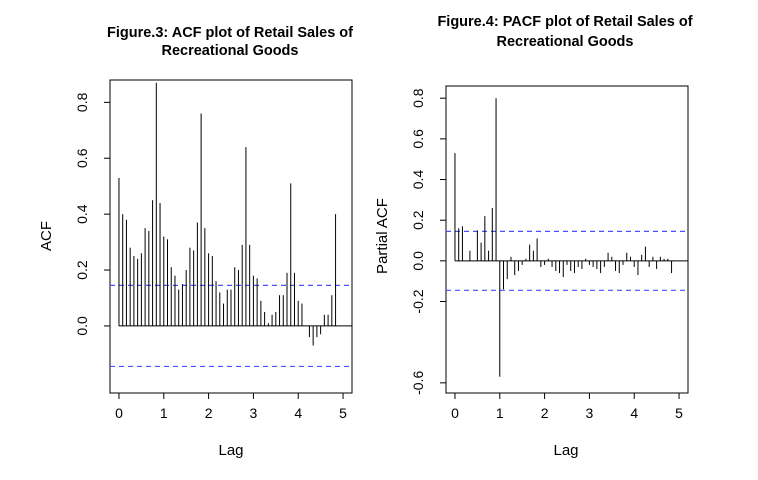 This screenshot has height=480, width=758. Describe the element at coordinates (565, 42) in the screenshot. I see `pacf-title-line-2: Recreational Goods` at that location.